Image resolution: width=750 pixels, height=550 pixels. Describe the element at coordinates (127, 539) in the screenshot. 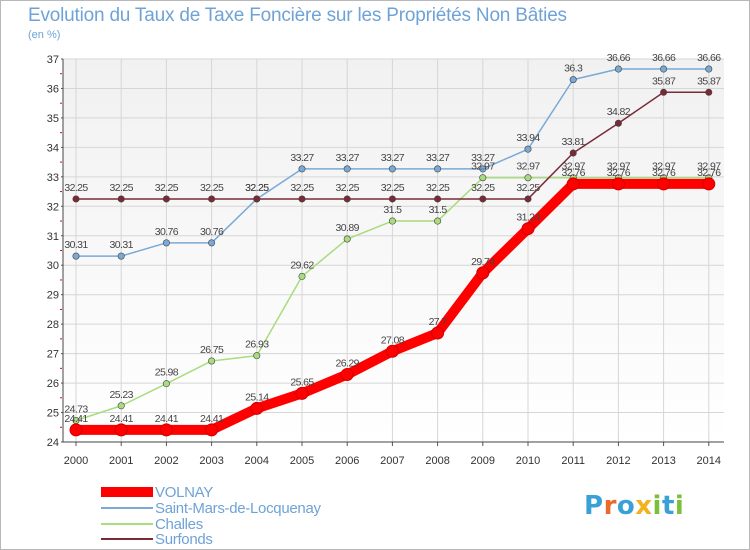

I see `legend-swatch-surfonds` at that location.